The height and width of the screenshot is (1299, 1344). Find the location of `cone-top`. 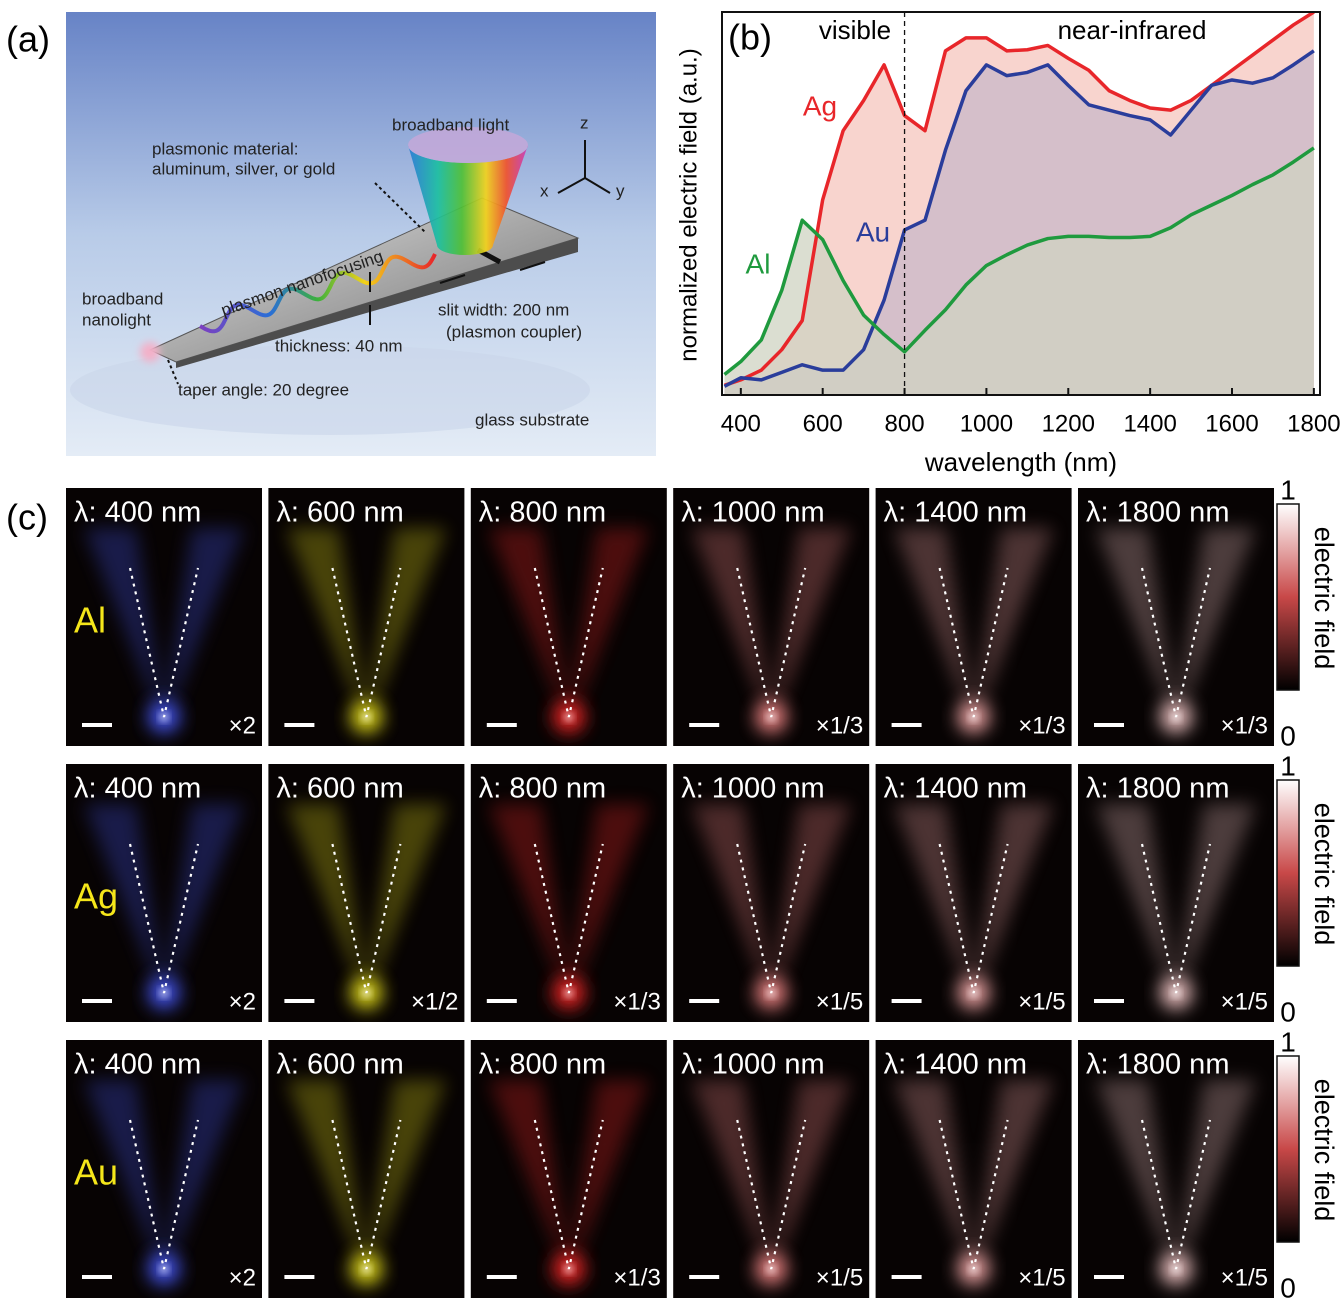

cone-top is located at coordinates (468, 145).